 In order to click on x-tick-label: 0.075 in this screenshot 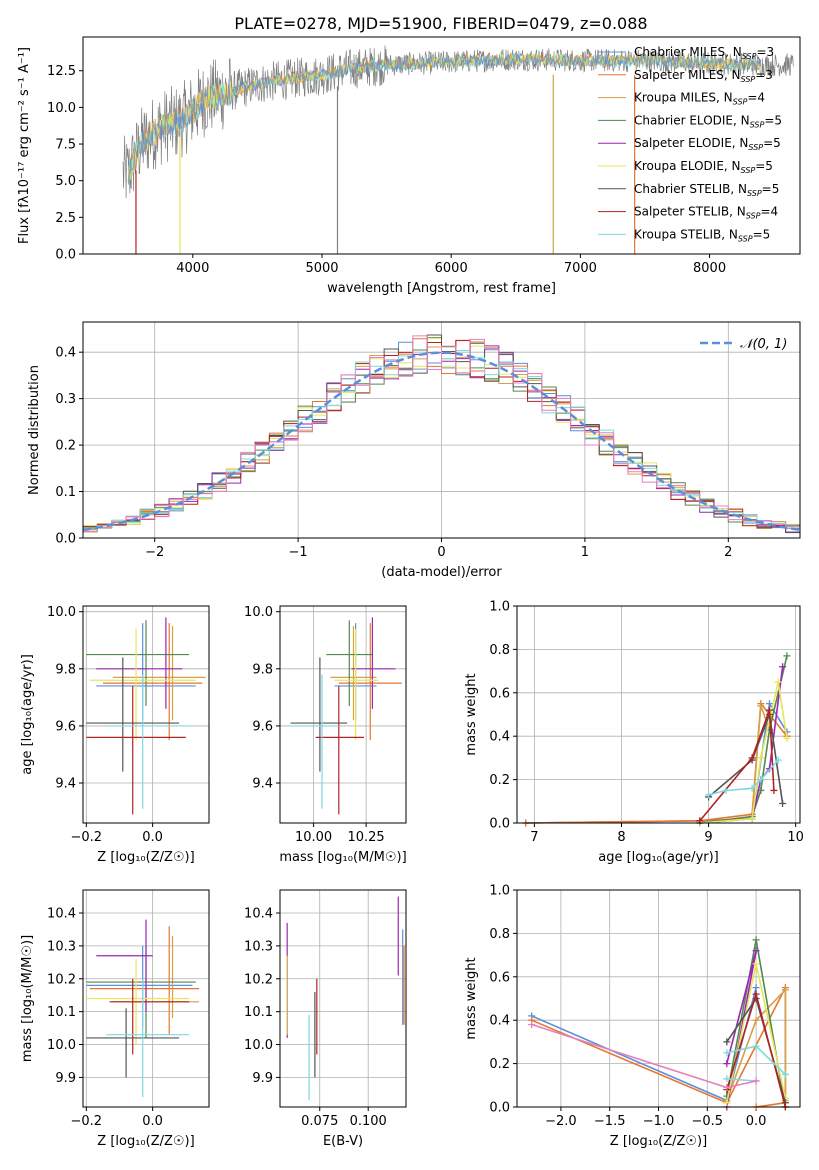, I will do `click(319, 1121)`.